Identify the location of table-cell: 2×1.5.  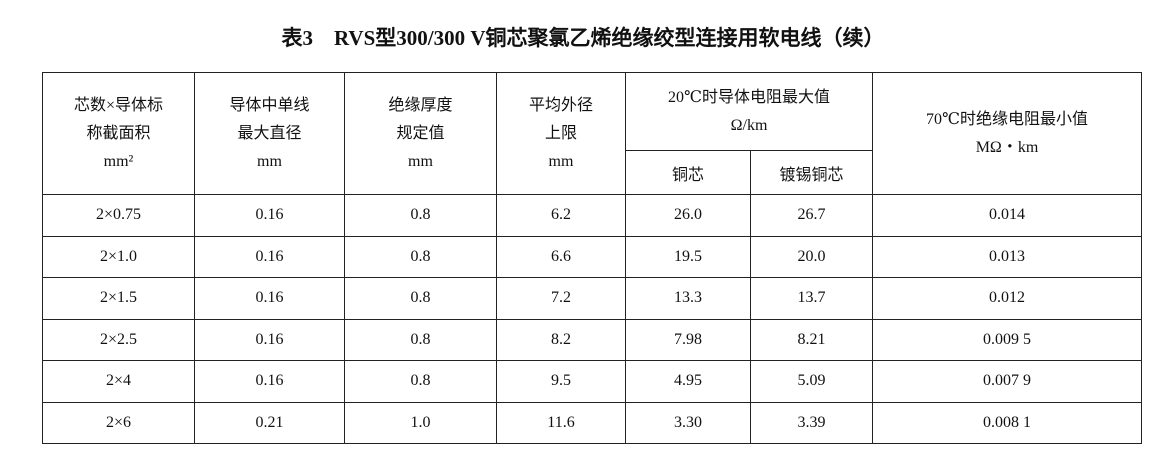
(118, 298).